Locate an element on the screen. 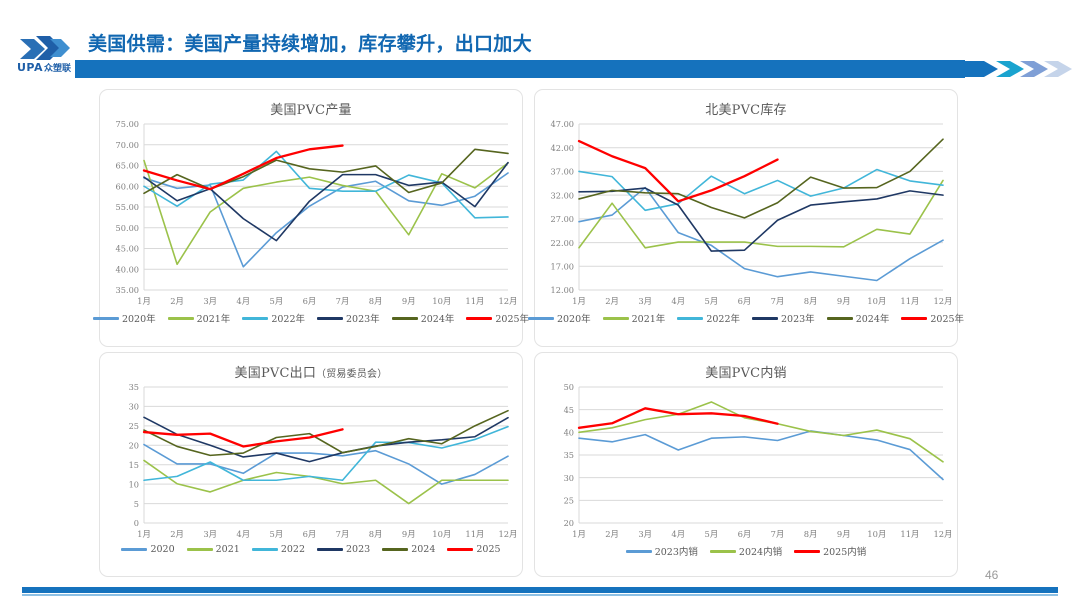  svg-text: 2月 is located at coordinates (612, 534).